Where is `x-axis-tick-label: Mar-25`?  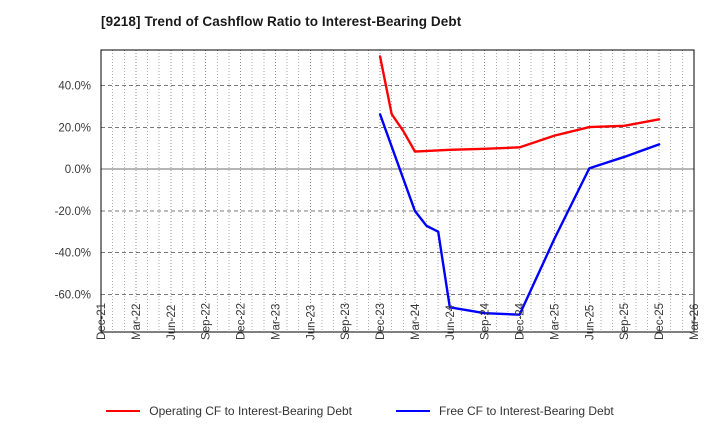 x-axis-tick-label: Mar-25 is located at coordinates (555, 322).